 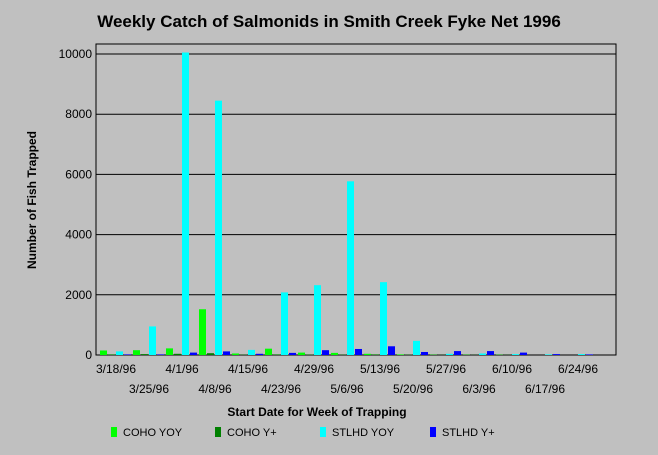 I want to click on x-tick-label: 6/3/96, so click(x=479, y=389).